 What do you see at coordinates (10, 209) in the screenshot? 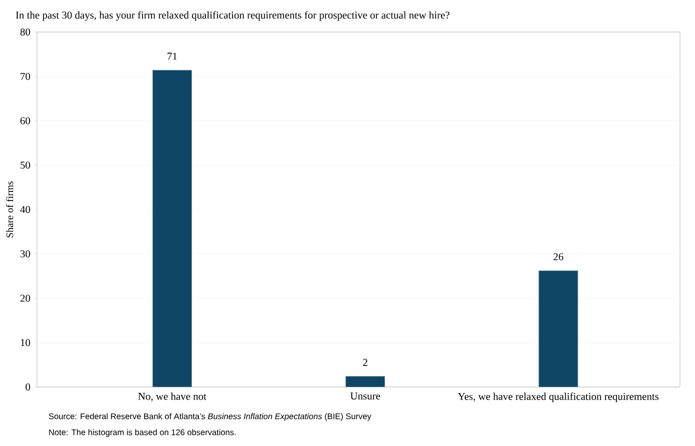
I see `y-axis-title: Share of firms` at bounding box center [10, 209].